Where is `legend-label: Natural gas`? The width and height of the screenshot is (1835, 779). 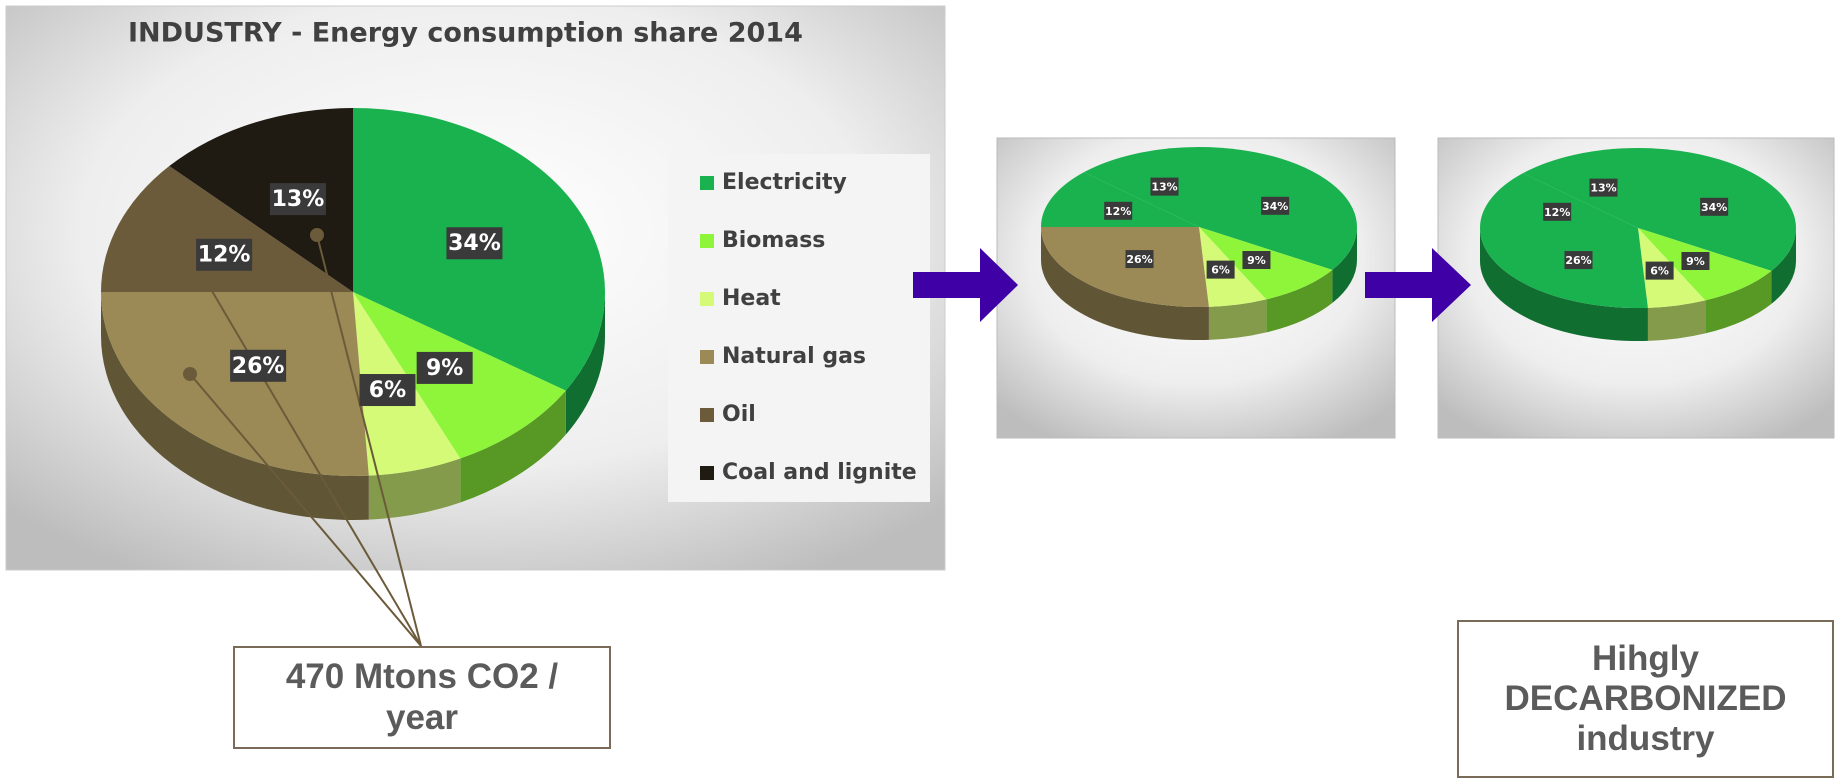
legend-label: Natural gas is located at coordinates (794, 356).